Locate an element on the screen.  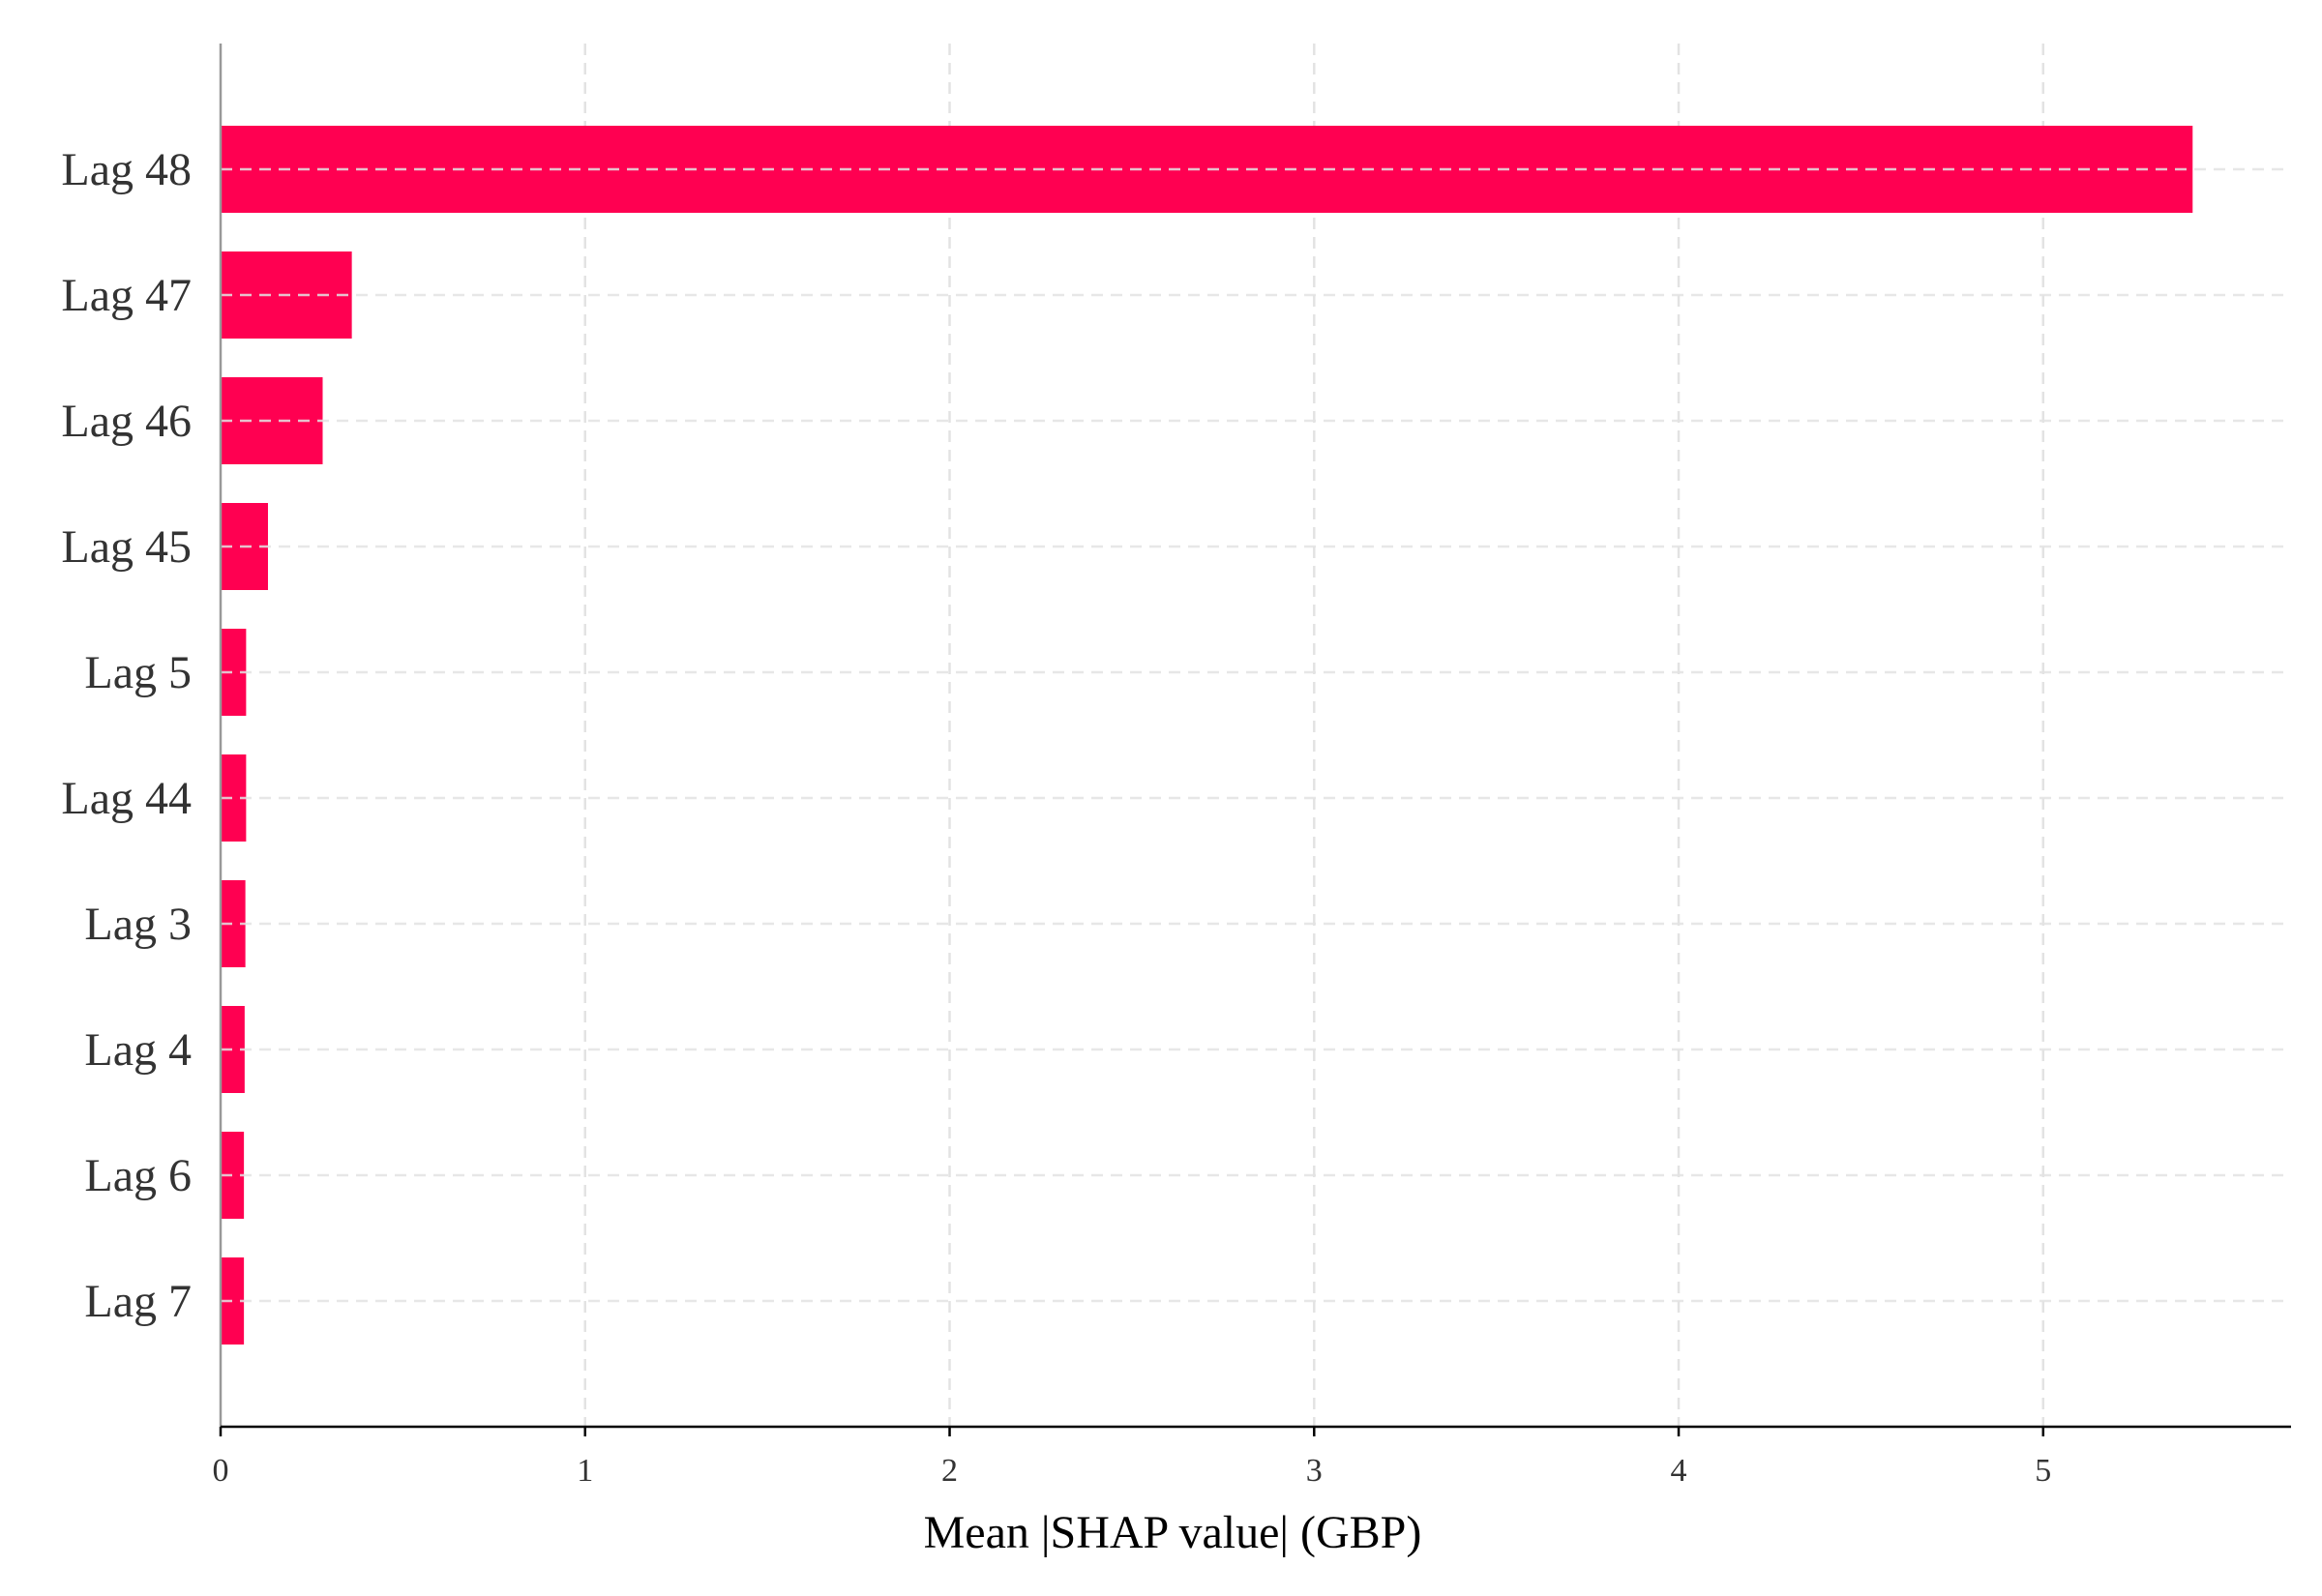
category-label: Lag 3 is located at coordinates (138, 924).